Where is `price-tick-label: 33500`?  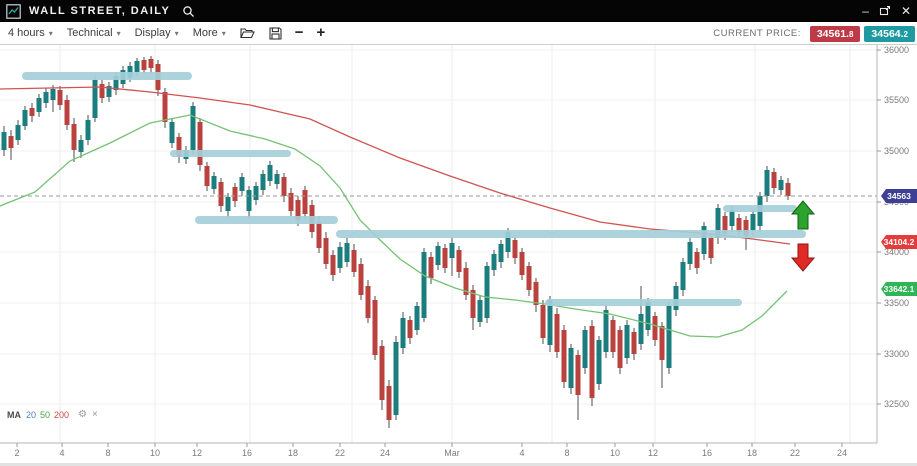 price-tick-label: 33500 is located at coordinates (897, 303).